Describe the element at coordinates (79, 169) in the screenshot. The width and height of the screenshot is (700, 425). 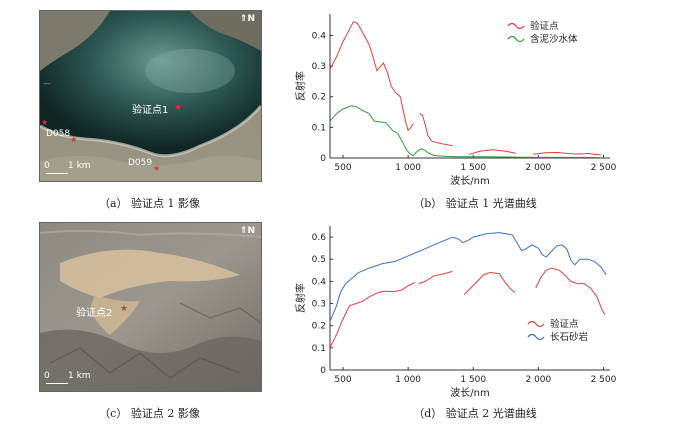
I see `scale-bar: 0 1 km` at that location.